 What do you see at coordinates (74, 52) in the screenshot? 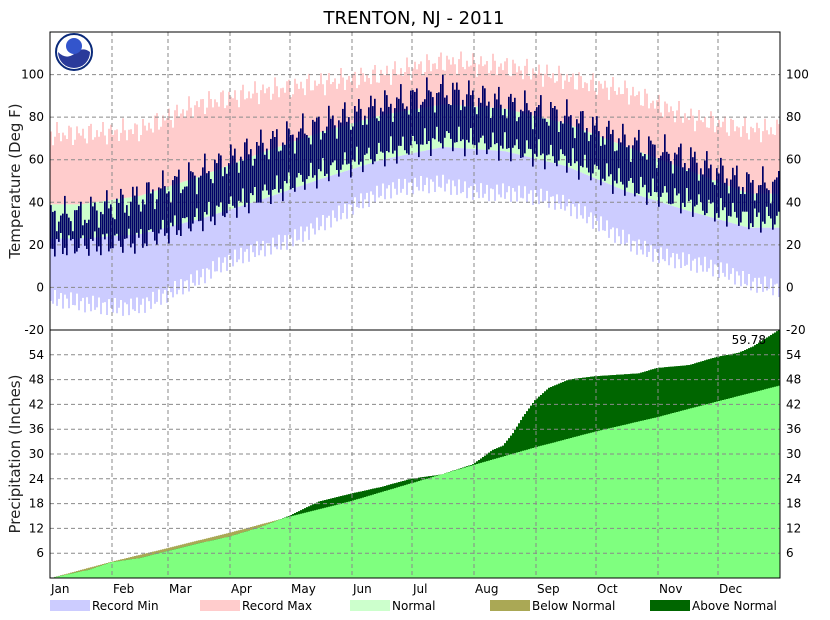
I see `noaa-logo` at bounding box center [74, 52].